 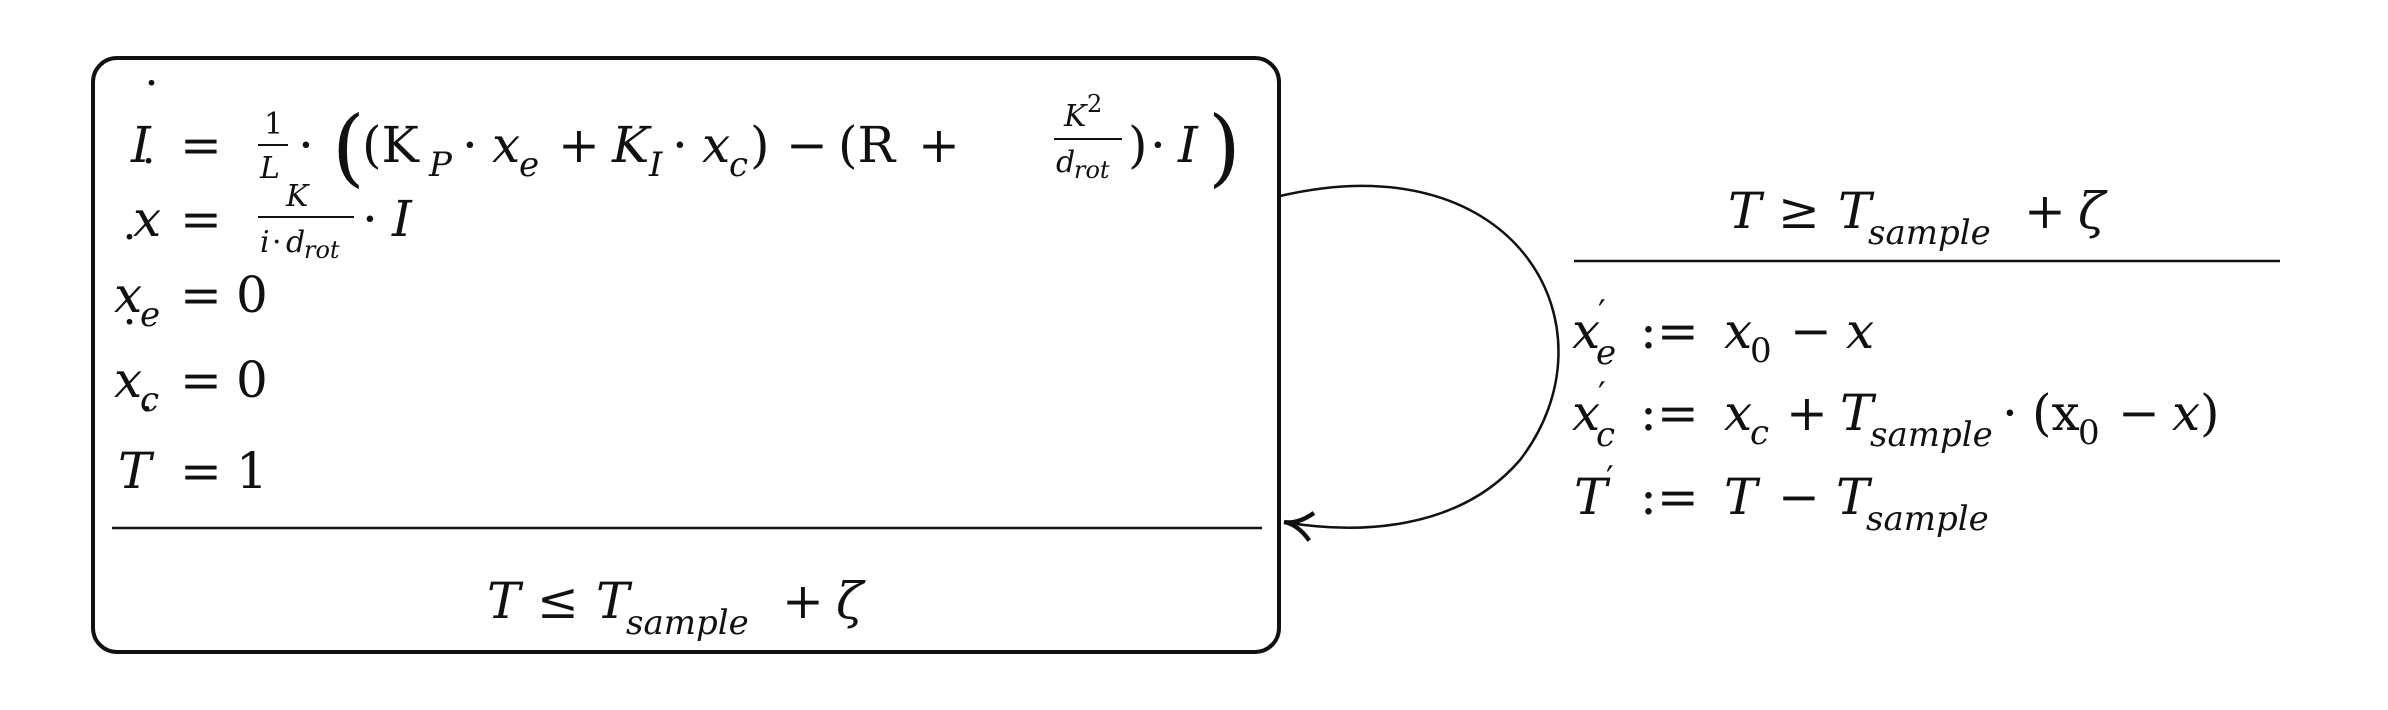 I want to click on flow-eq-error: x ˙ e = 0, so click(x=191, y=280).